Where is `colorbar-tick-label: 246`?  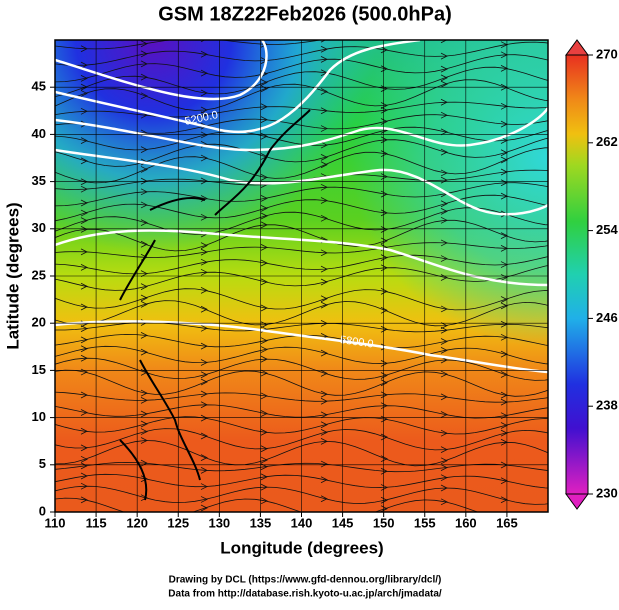
colorbar-tick-label: 246 is located at coordinates (607, 317).